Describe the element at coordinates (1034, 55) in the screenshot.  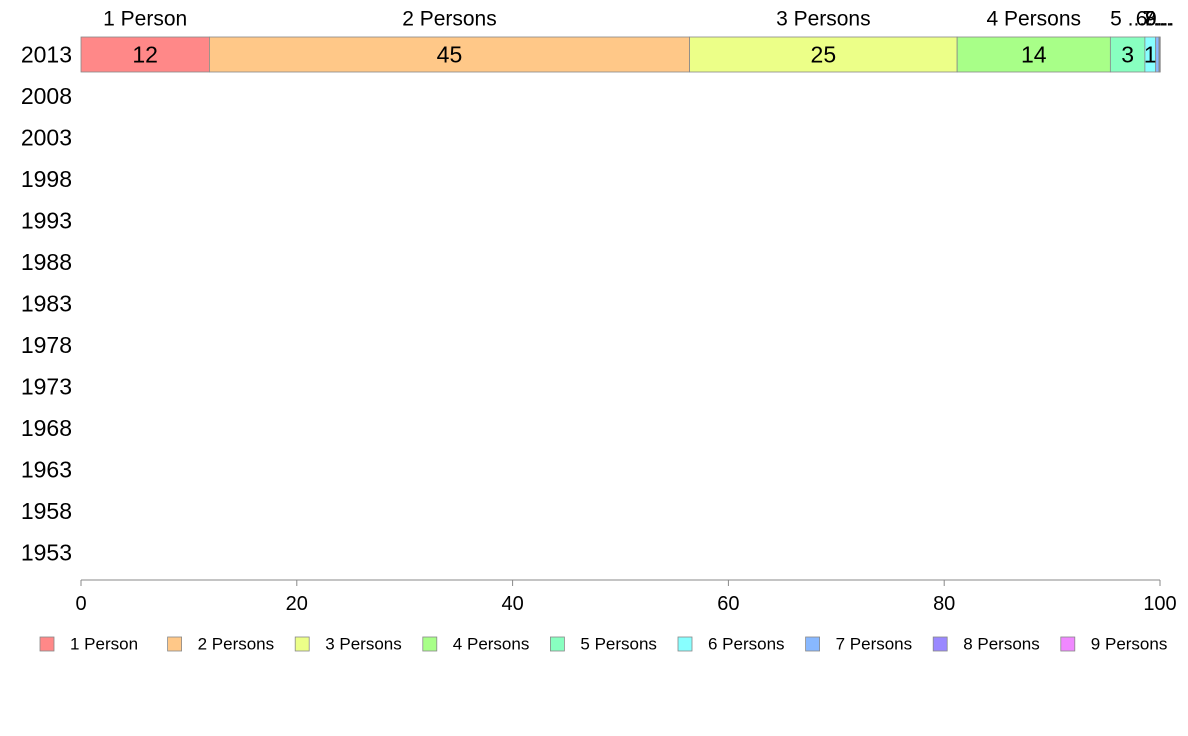
I see `value-label-4: 14` at that location.